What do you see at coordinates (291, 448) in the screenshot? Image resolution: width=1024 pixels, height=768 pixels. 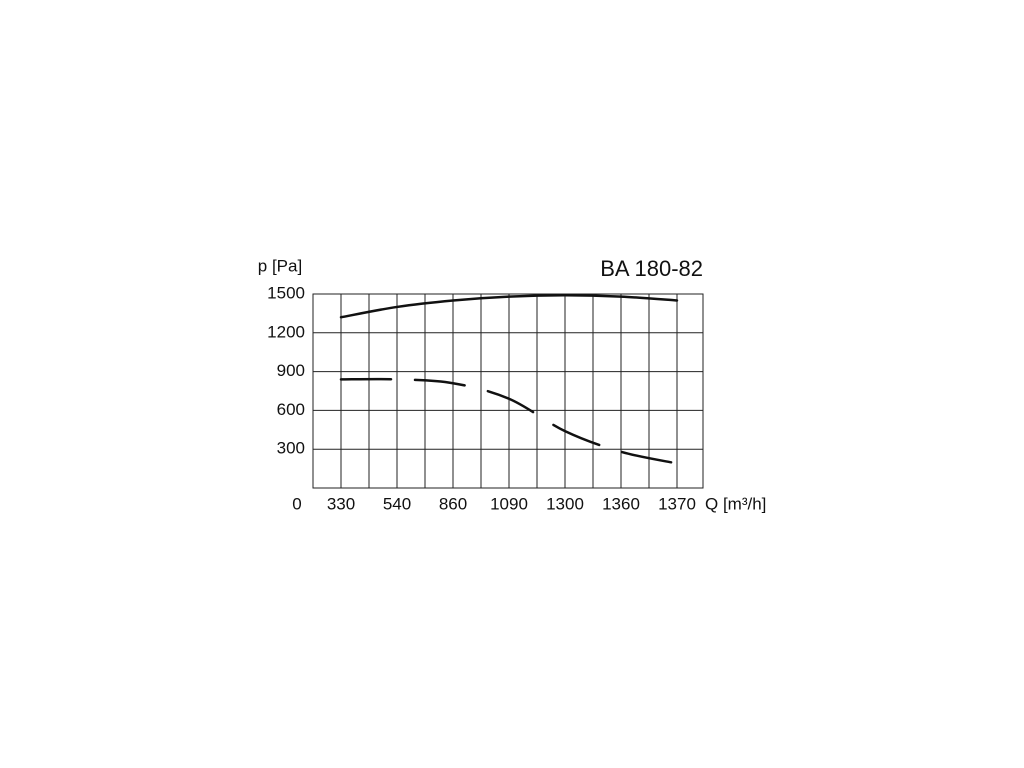 I see `y-tick-label: 300` at bounding box center [291, 448].